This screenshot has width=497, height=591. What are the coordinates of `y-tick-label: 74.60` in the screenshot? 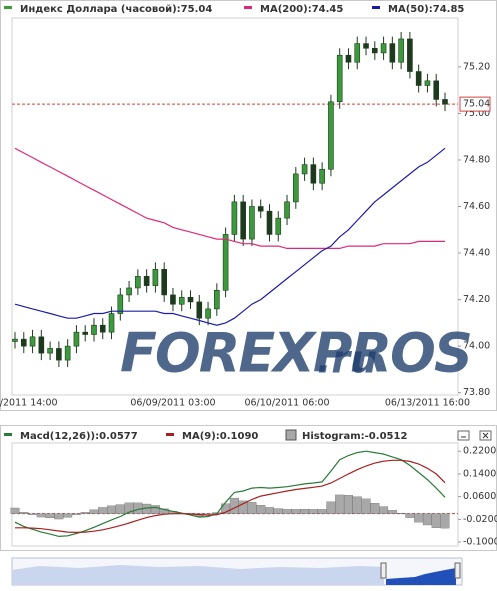 It's located at (476, 206).